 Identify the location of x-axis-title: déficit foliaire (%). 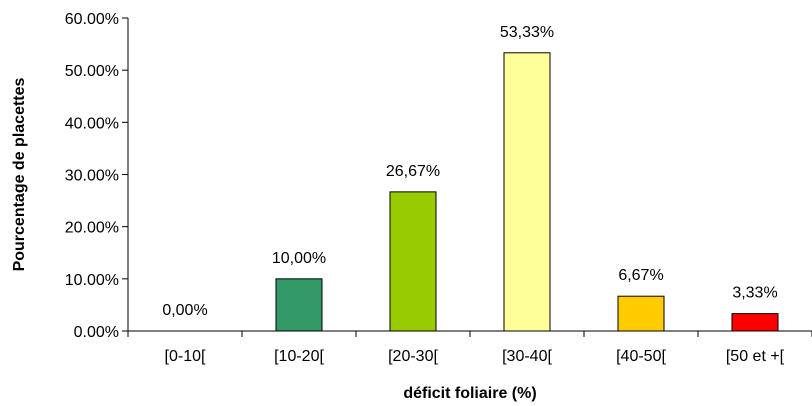
(469, 393).